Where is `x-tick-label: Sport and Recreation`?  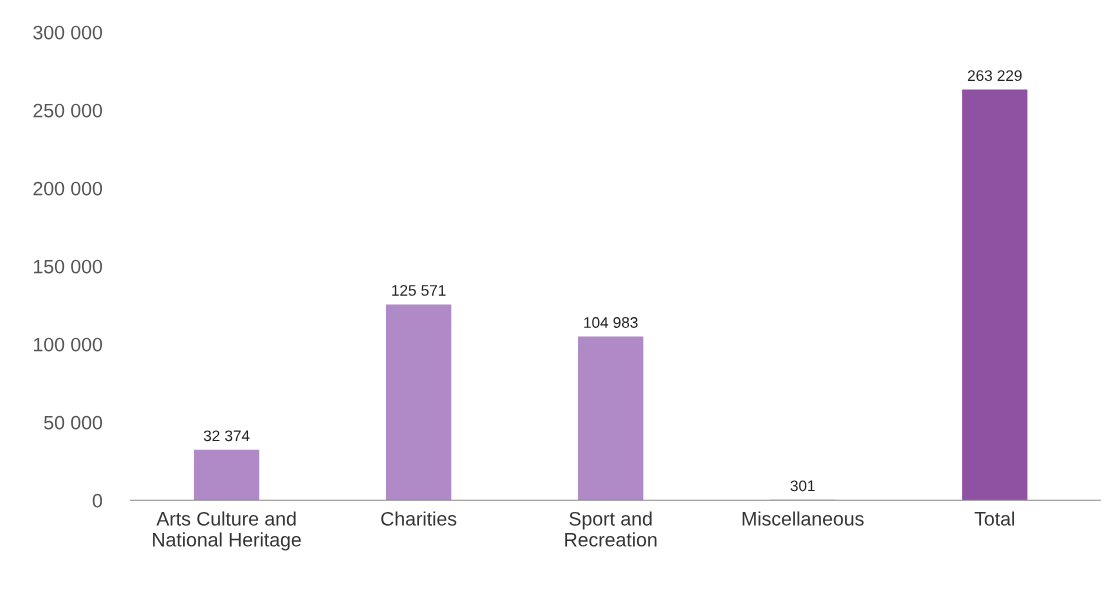
x-tick-label: Sport and Recreation is located at coordinates (611, 529).